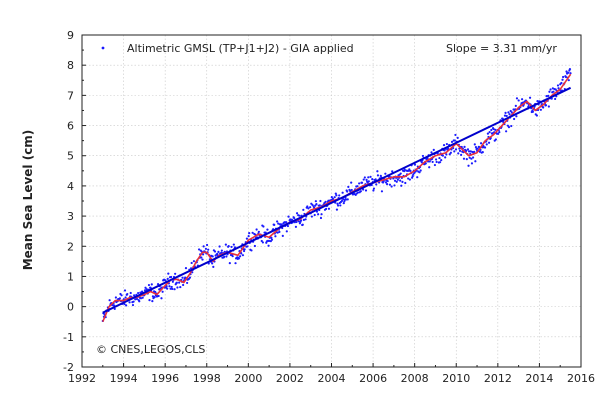 The image size is (605, 402). I want to click on y-tick-label: 2, so click(70, 246).